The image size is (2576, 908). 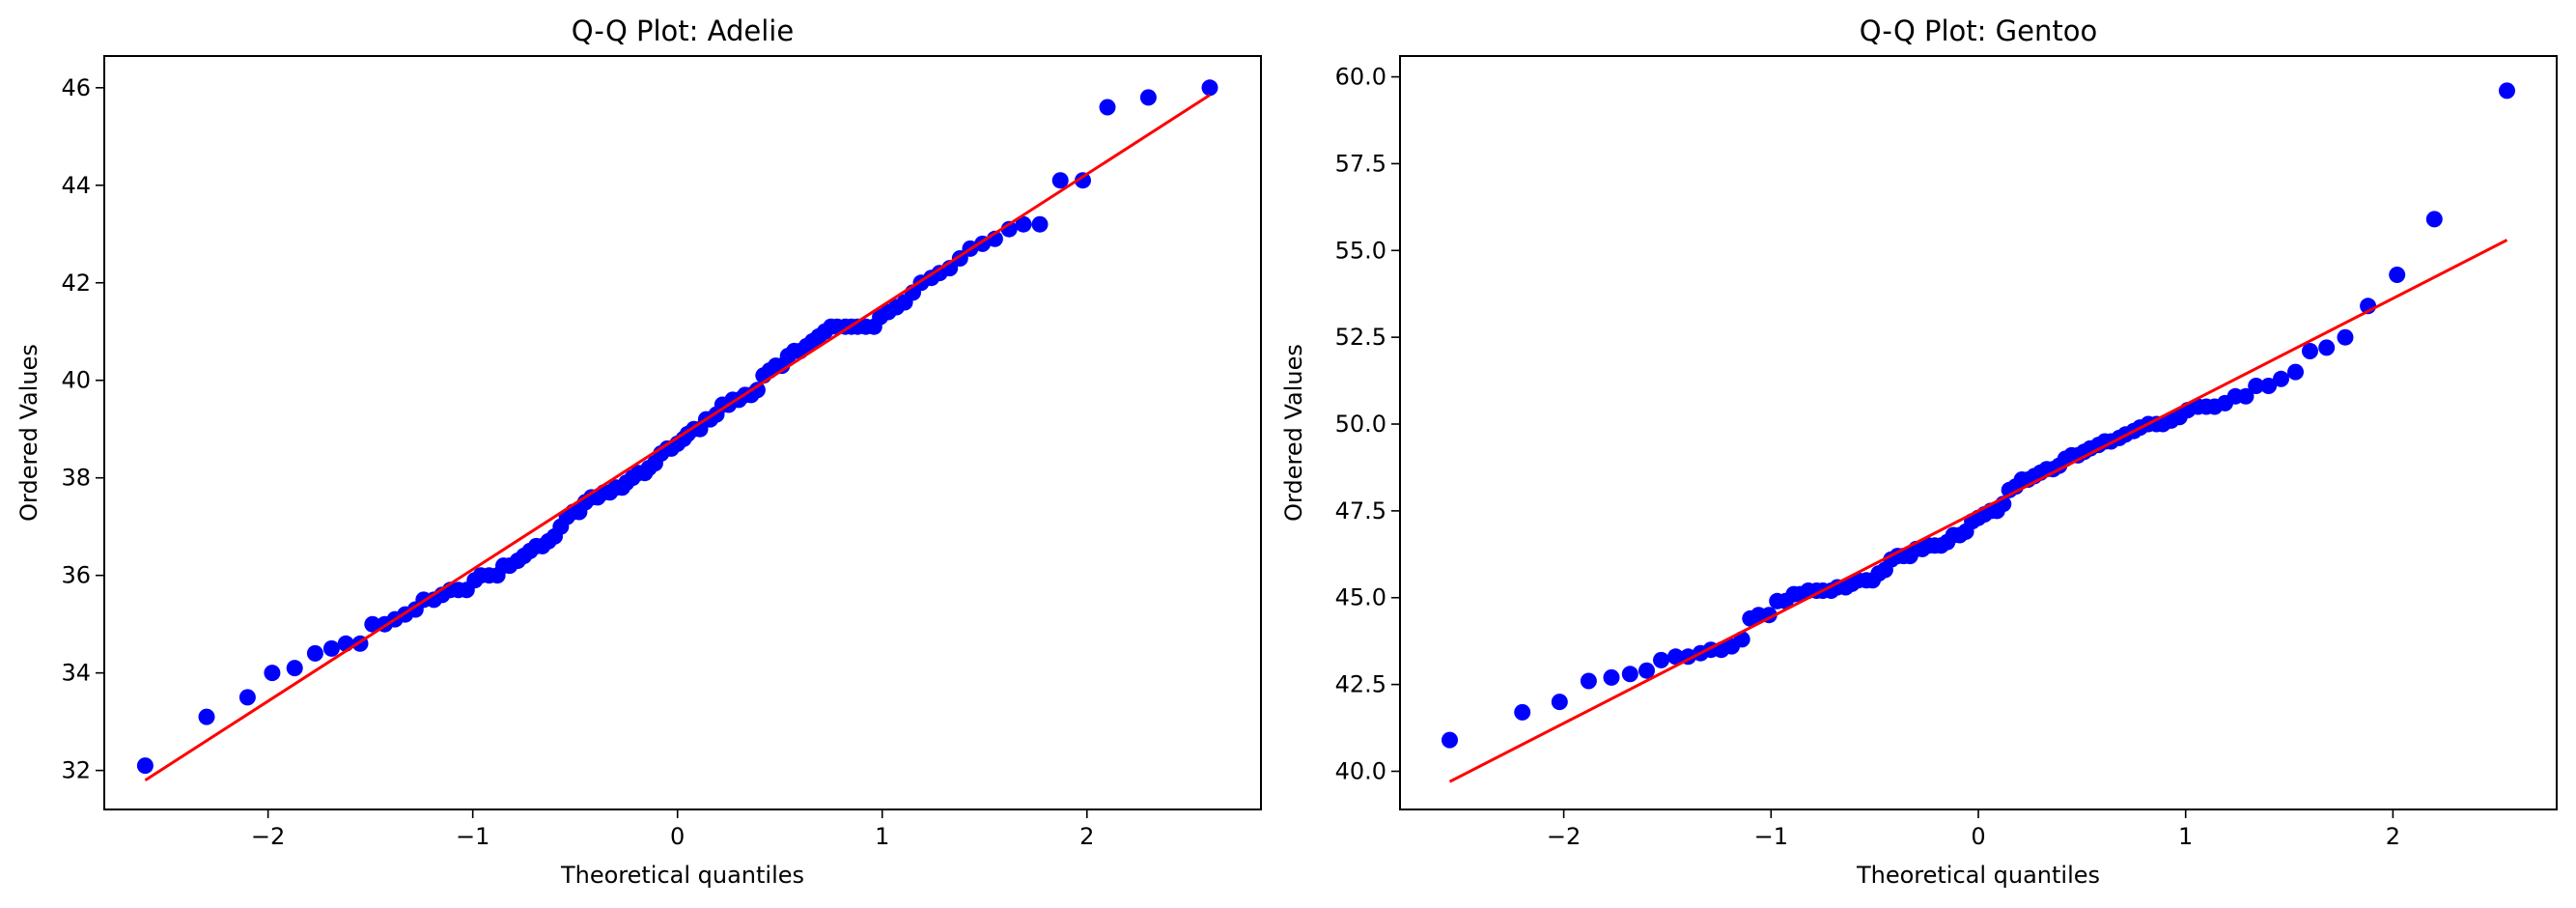 What do you see at coordinates (76, 770) in the screenshot?
I see `adelie-y-tick-label: 32` at bounding box center [76, 770].